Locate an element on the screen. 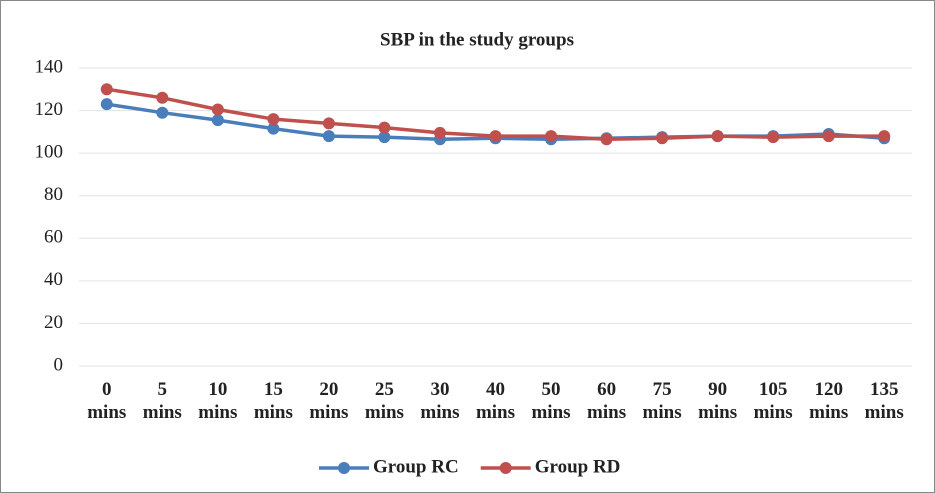 This screenshot has width=935, height=493. y-tick-label: 20 is located at coordinates (53, 322).